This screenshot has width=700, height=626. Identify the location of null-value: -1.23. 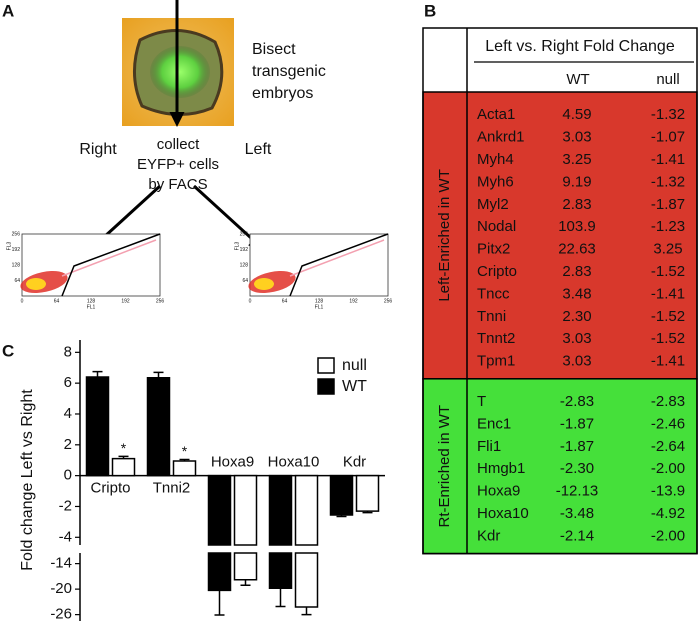
(668, 226).